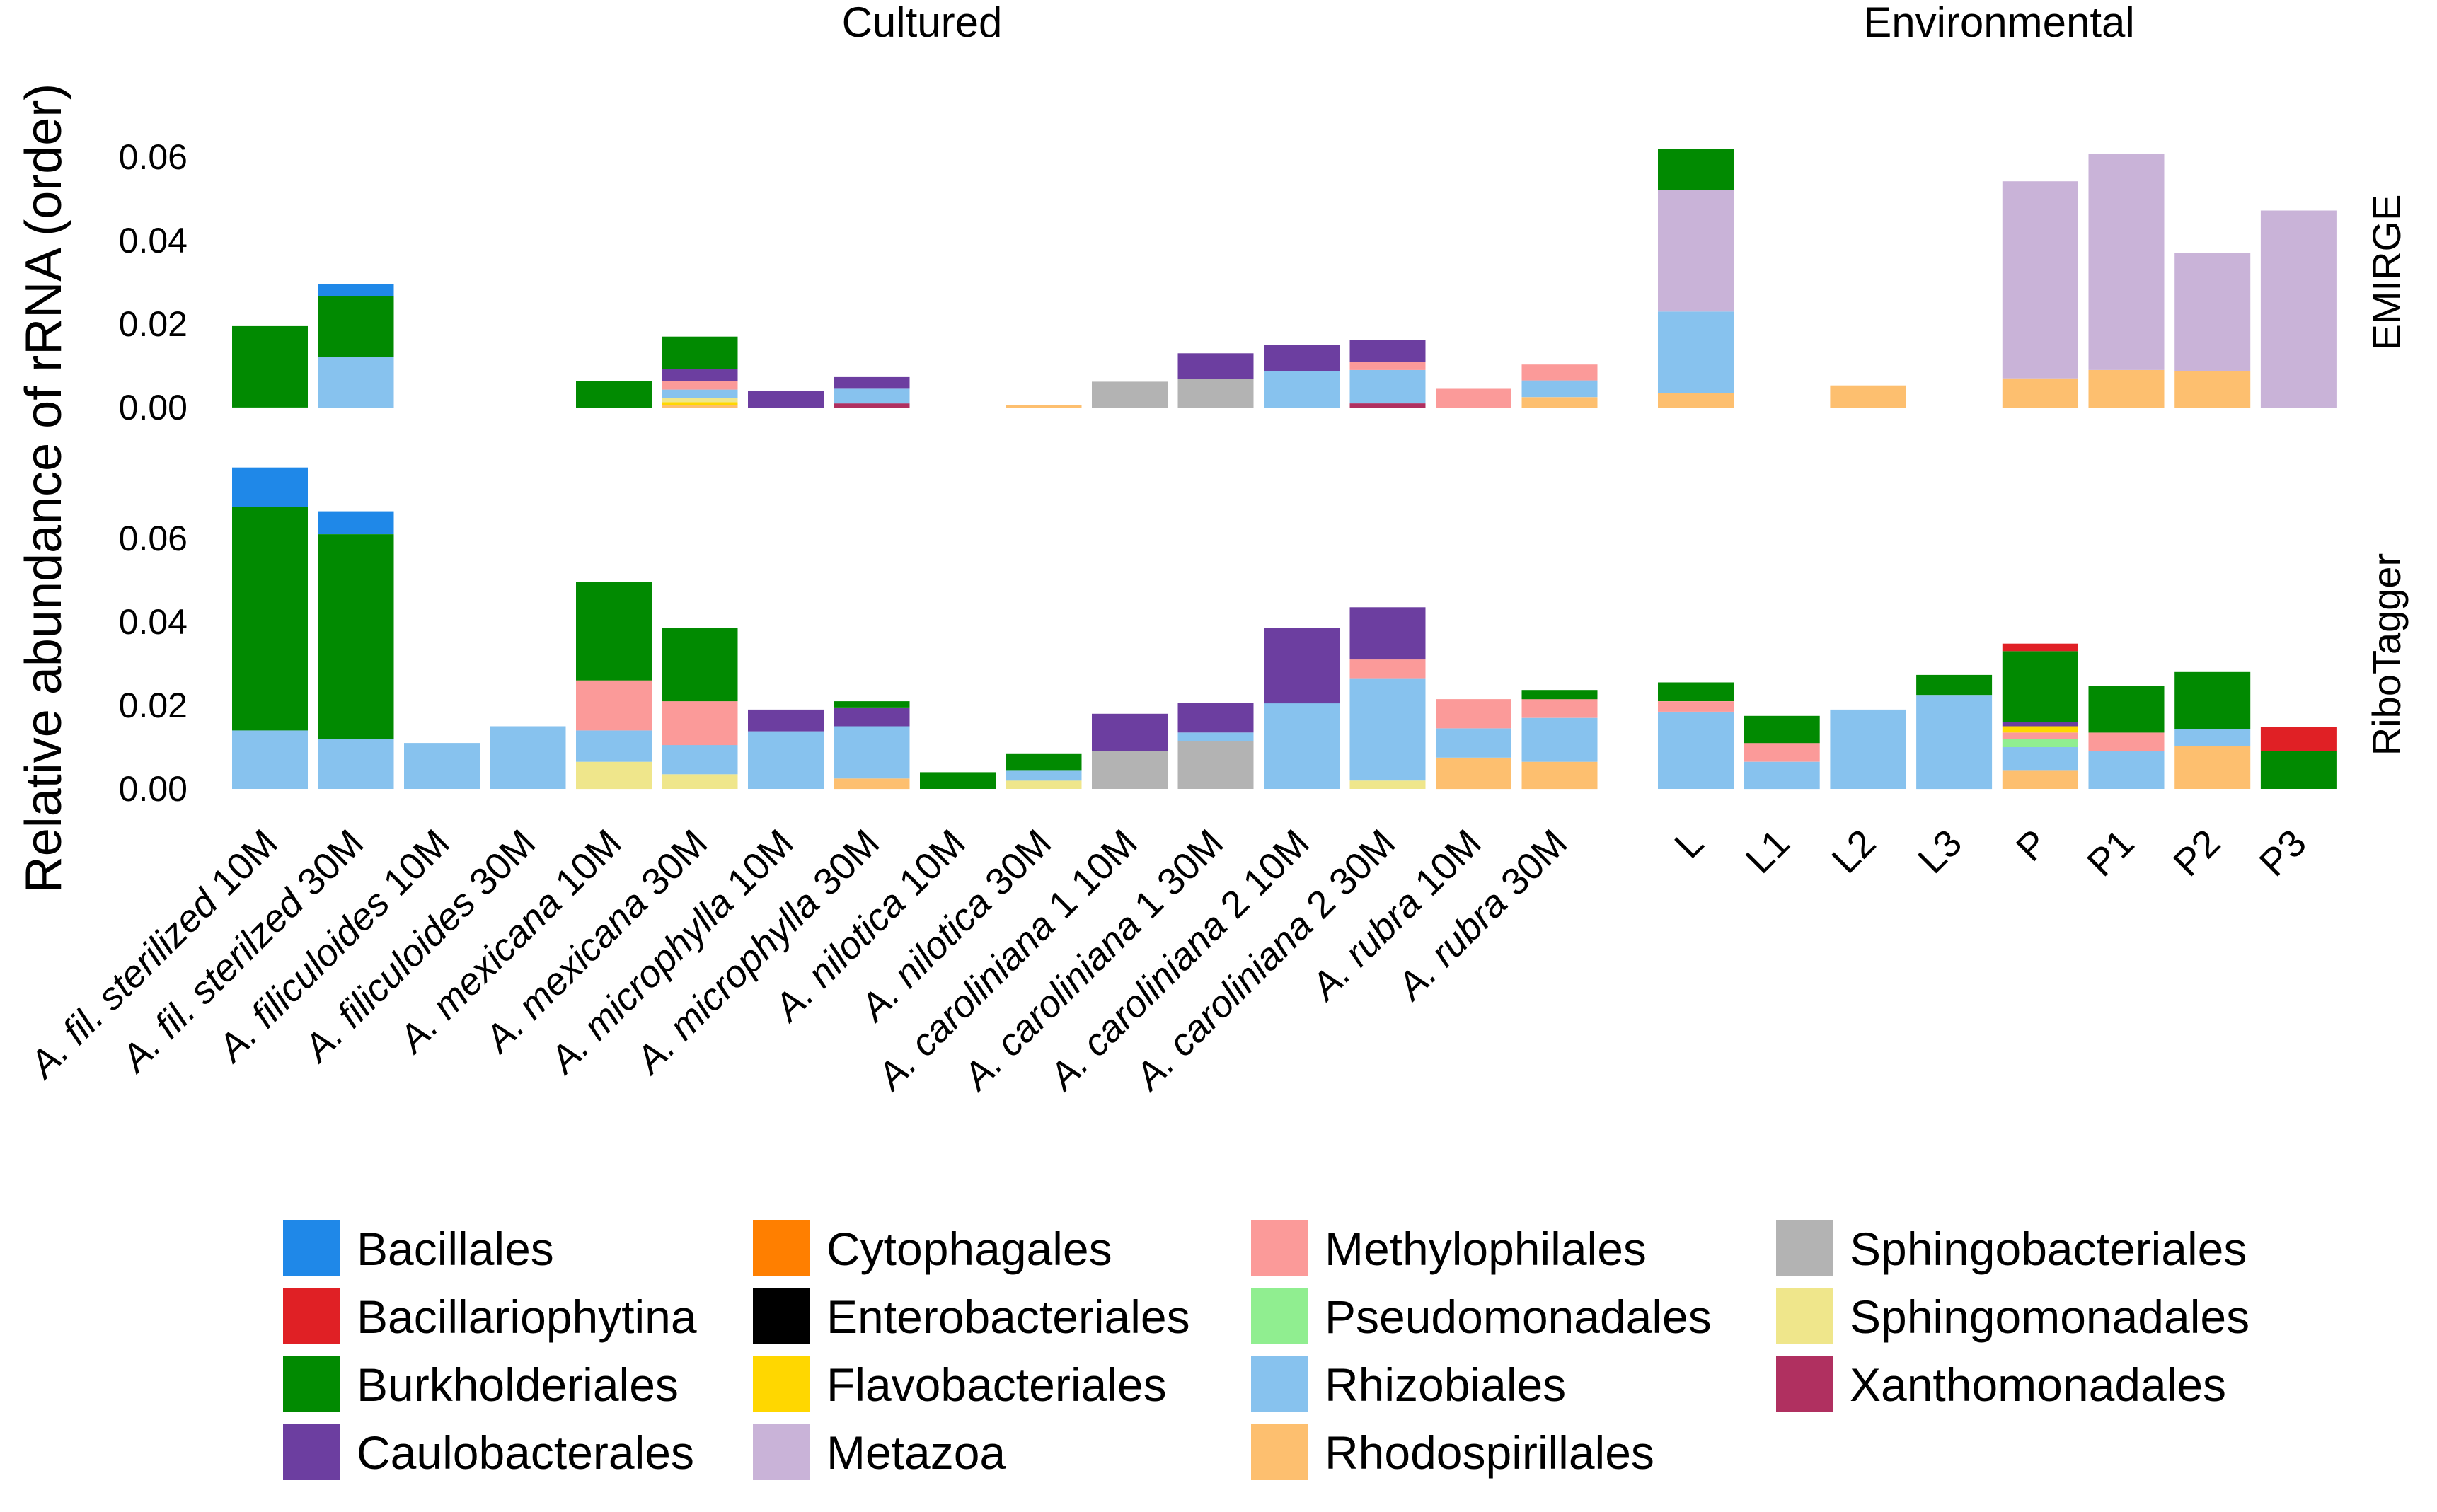  I want to click on x-tick-label: P, so click(2032, 846).